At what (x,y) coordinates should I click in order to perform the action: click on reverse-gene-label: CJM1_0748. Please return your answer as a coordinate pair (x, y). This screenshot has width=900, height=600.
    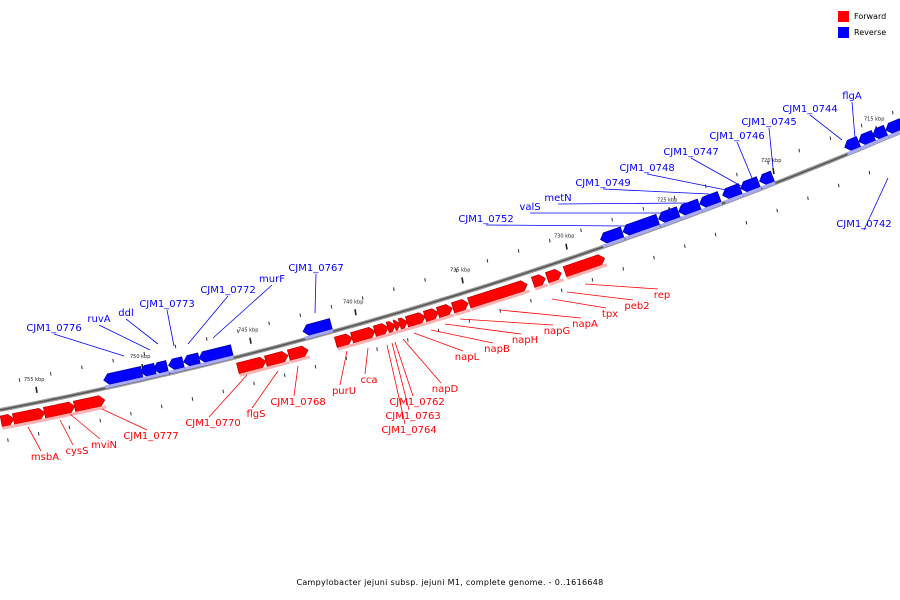
    Looking at the image, I should click on (646, 168).